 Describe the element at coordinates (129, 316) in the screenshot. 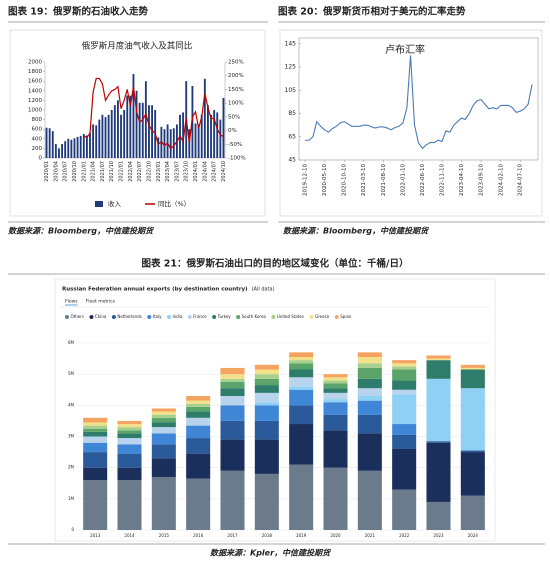

I see `legend-label: Netherlands` at that location.